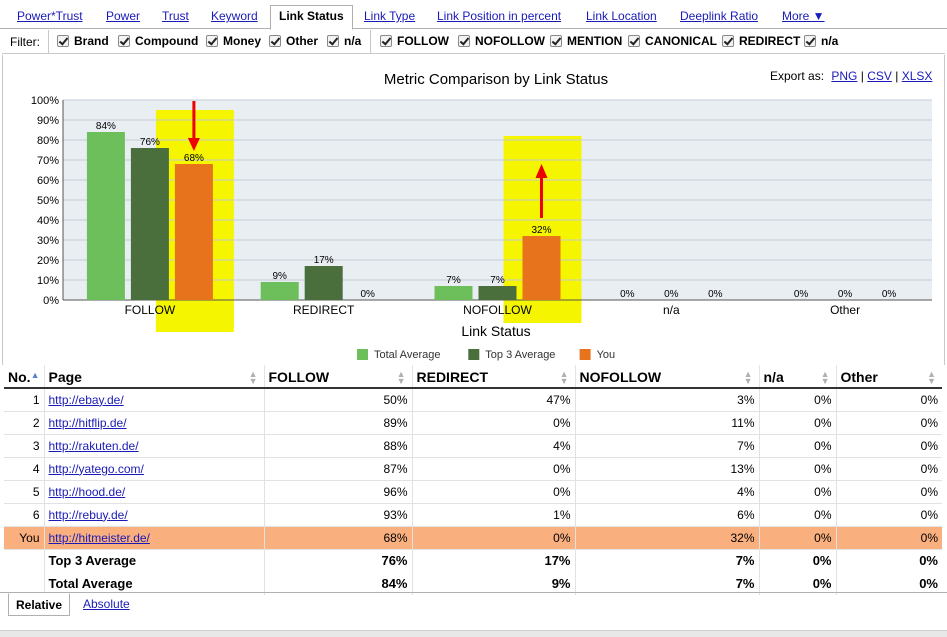 This screenshot has height=637, width=947. What do you see at coordinates (761, 41) in the screenshot?
I see `filter-redirect-checkbox: REDIRECT` at bounding box center [761, 41].